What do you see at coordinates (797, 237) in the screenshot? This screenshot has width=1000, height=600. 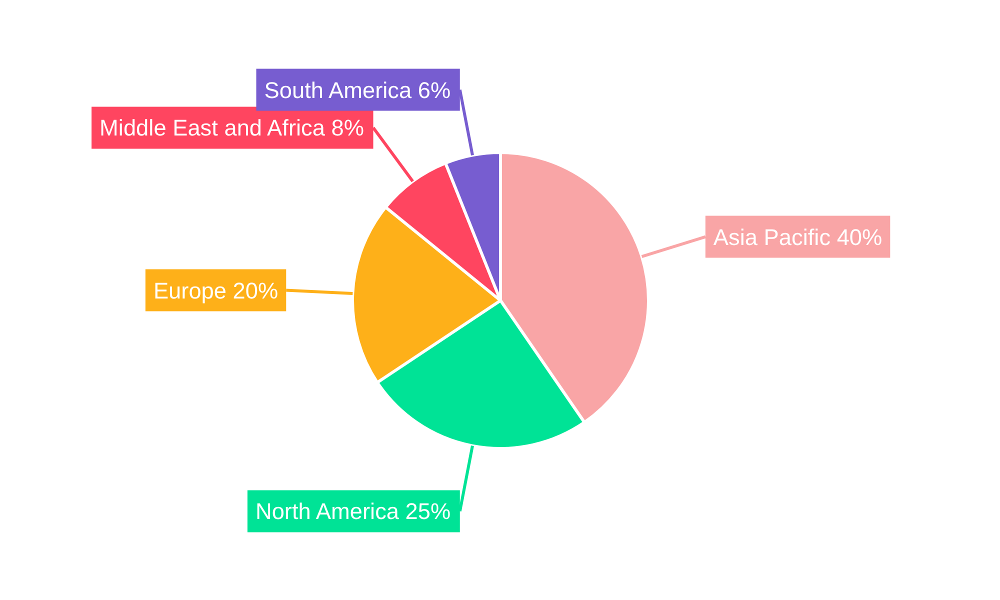 I see `slice-label: Asia Pacific 40%` at bounding box center [797, 237].